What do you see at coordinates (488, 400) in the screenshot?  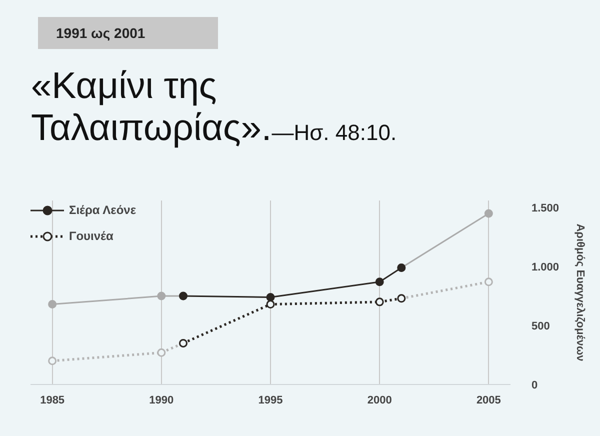 I see `x-tick-label: 2005` at bounding box center [488, 400].